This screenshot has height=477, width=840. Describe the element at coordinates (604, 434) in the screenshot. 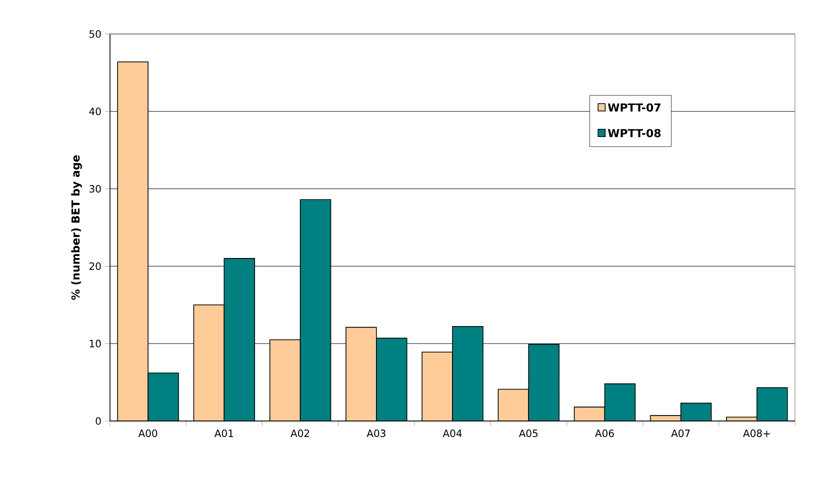

I see `x-tick-label: A06` at that location.